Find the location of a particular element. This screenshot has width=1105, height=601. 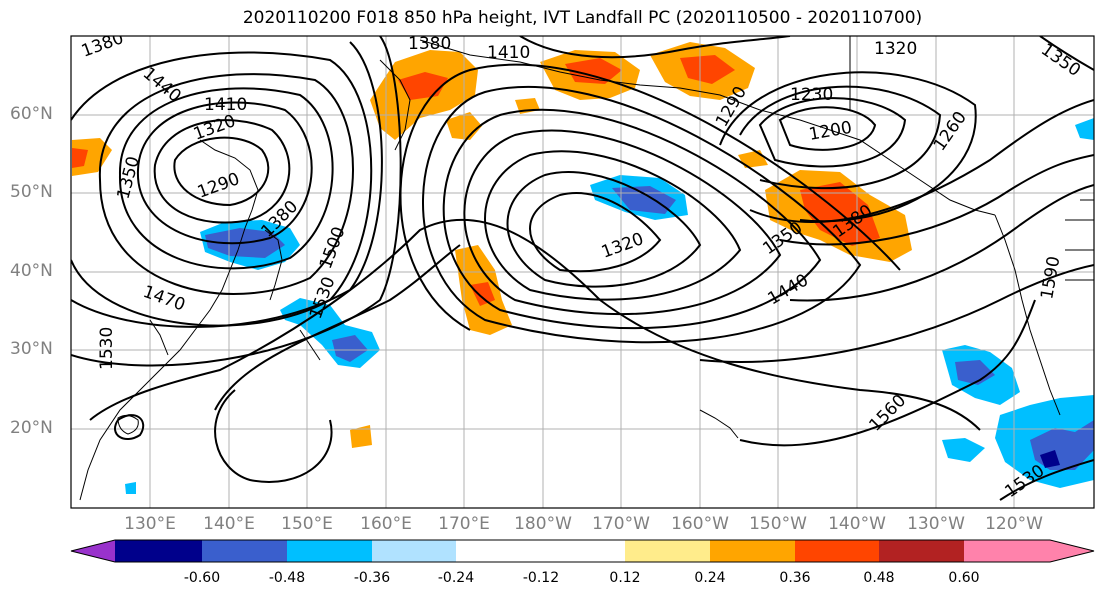

lon-label: 150°W is located at coordinates (778, 524).